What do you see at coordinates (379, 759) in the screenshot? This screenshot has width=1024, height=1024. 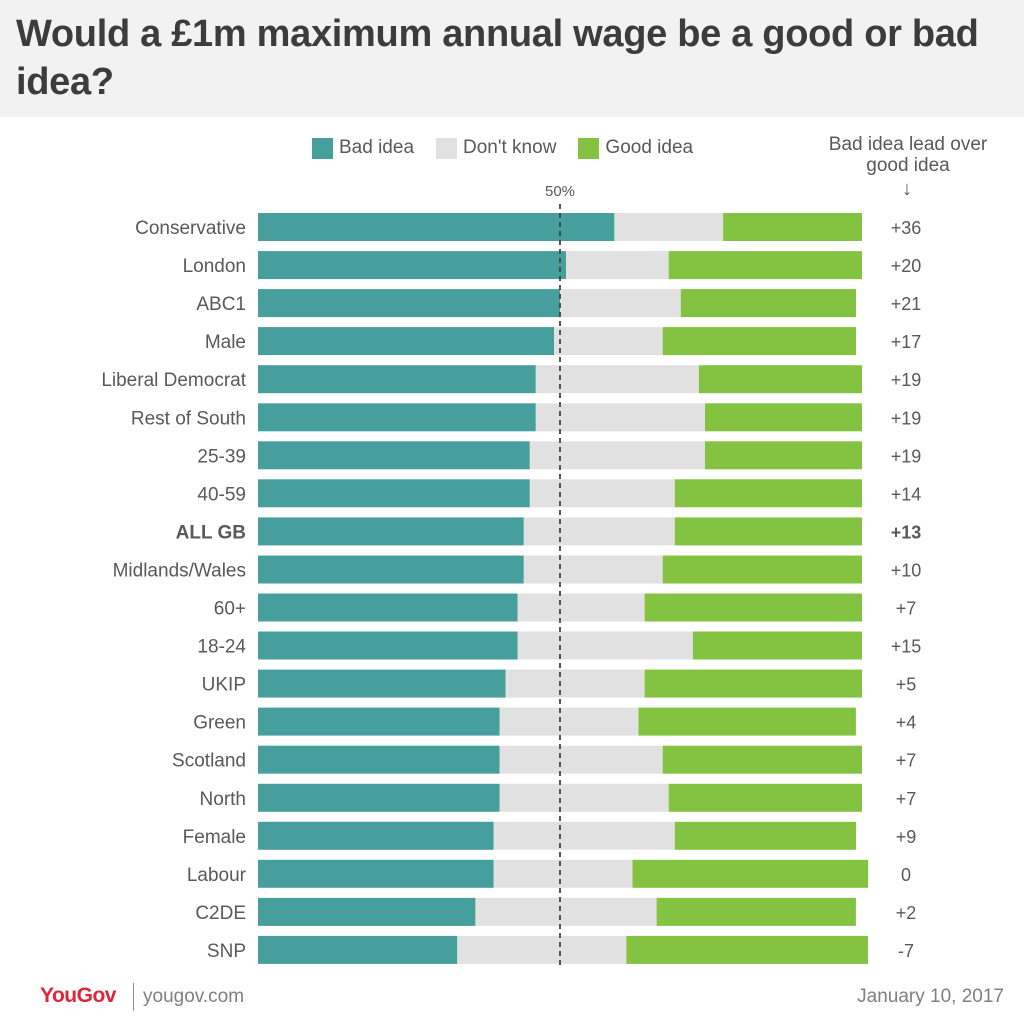 I see `bar-bad-scotland` at bounding box center [379, 759].